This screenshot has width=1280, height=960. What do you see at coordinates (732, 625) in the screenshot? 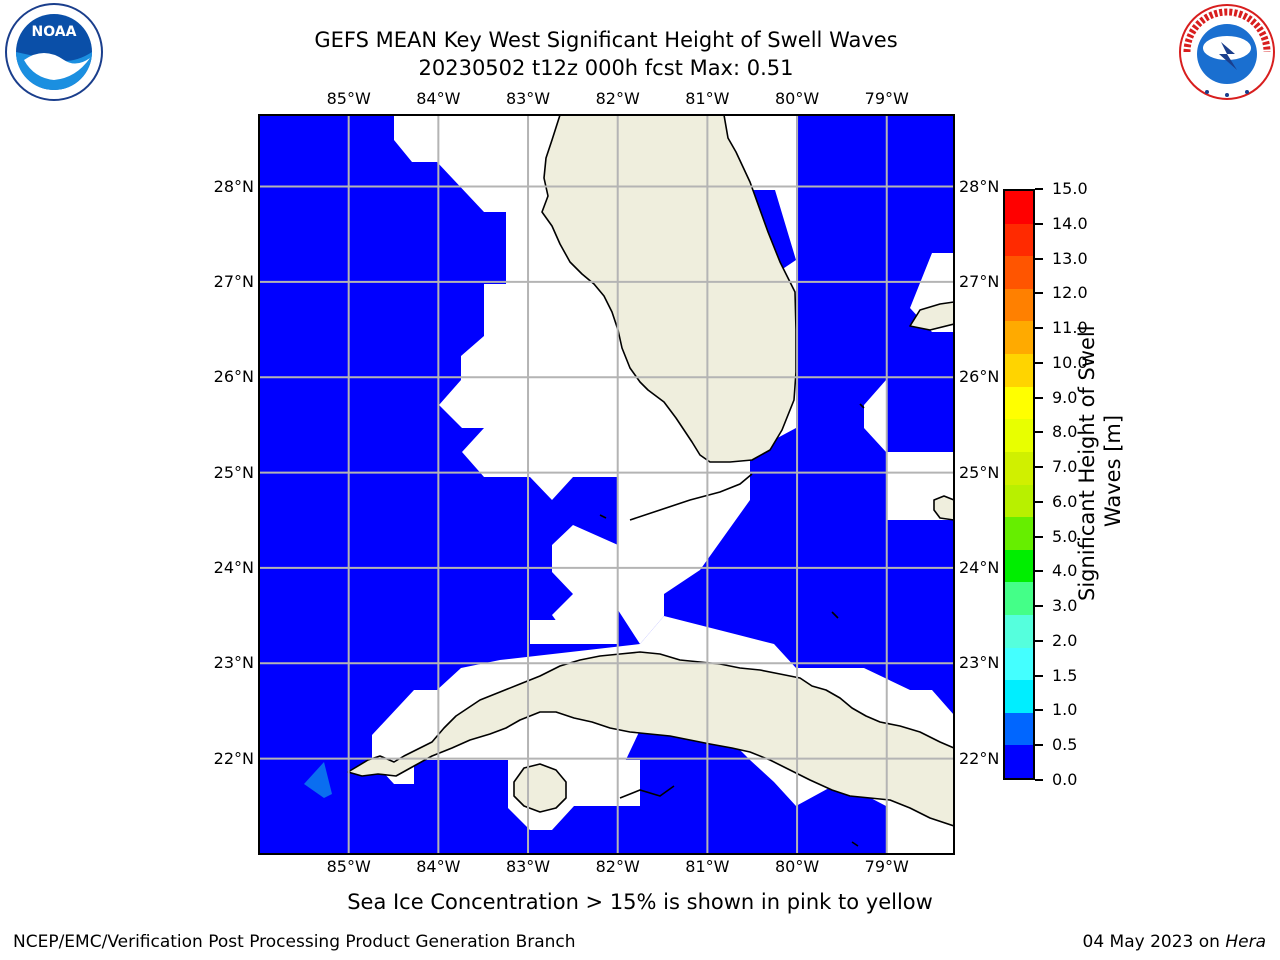
I see `florida-keys` at bounding box center [732, 625].